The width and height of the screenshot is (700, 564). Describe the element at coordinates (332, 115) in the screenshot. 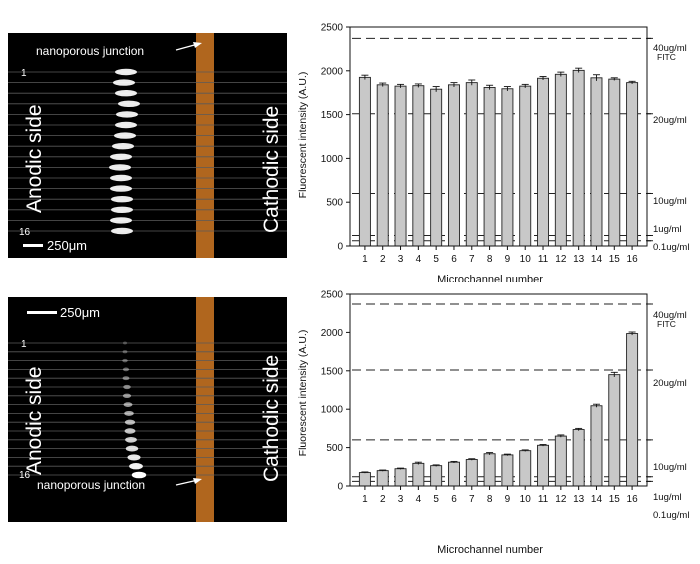

I see `y-tick-label: 1500` at that location.